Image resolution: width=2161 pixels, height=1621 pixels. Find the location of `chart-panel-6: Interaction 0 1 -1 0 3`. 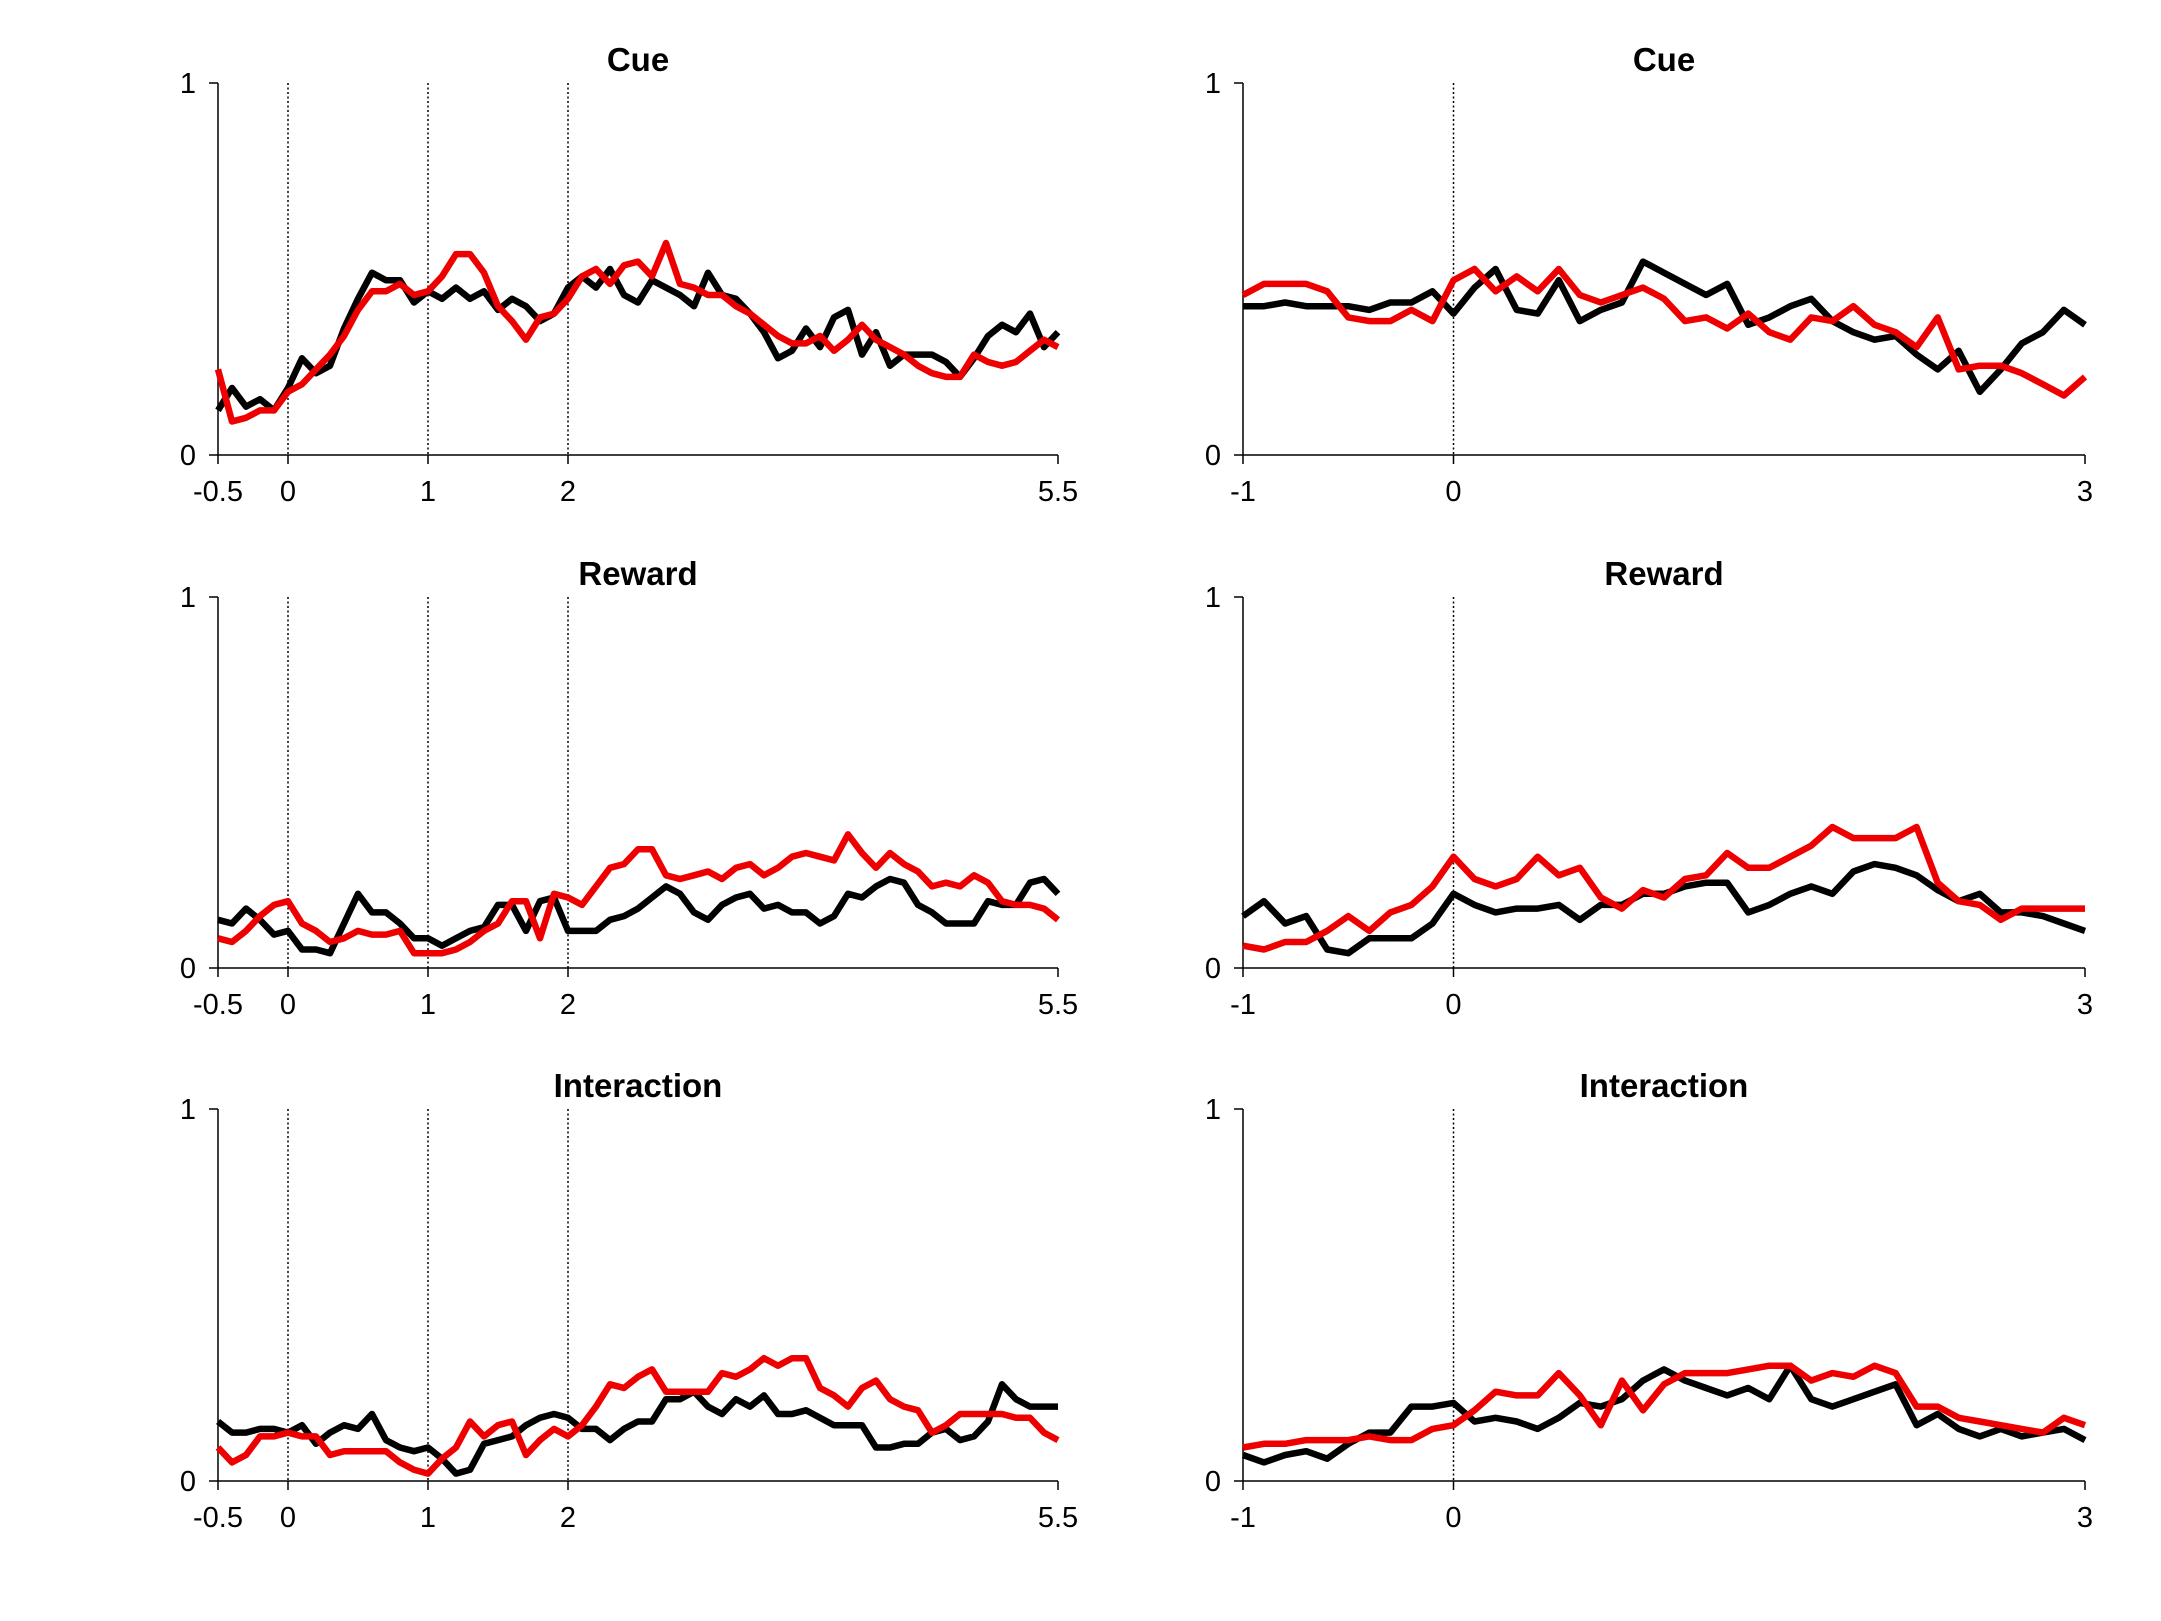

chart-panel-6: Interaction 0 1 -1 0 3 is located at coordinates (1649, 1300).